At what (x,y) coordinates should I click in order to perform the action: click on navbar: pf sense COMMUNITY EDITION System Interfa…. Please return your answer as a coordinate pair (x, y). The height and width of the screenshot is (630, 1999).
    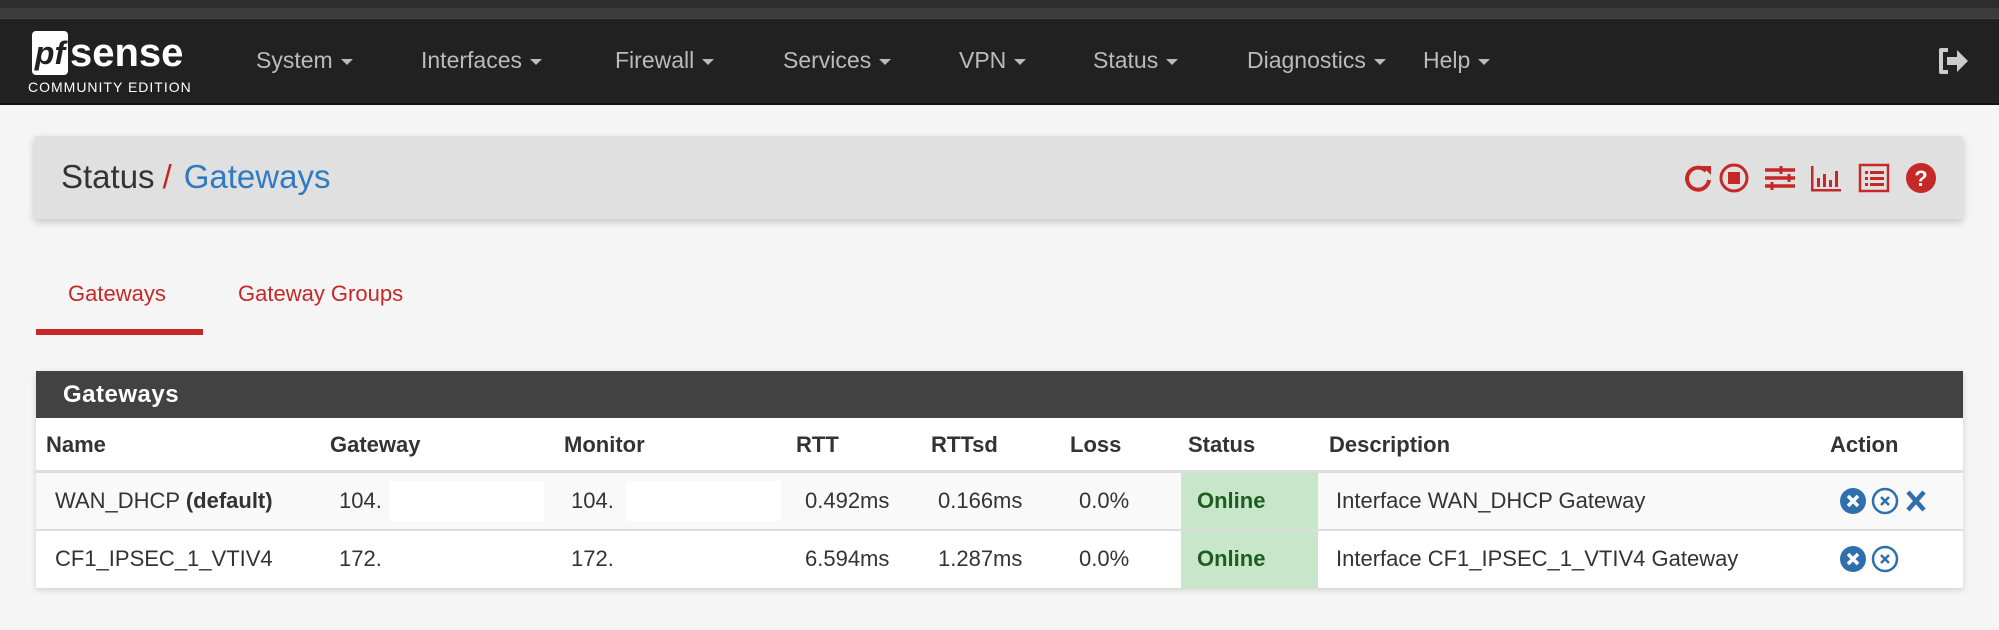
    Looking at the image, I should click on (999, 62).